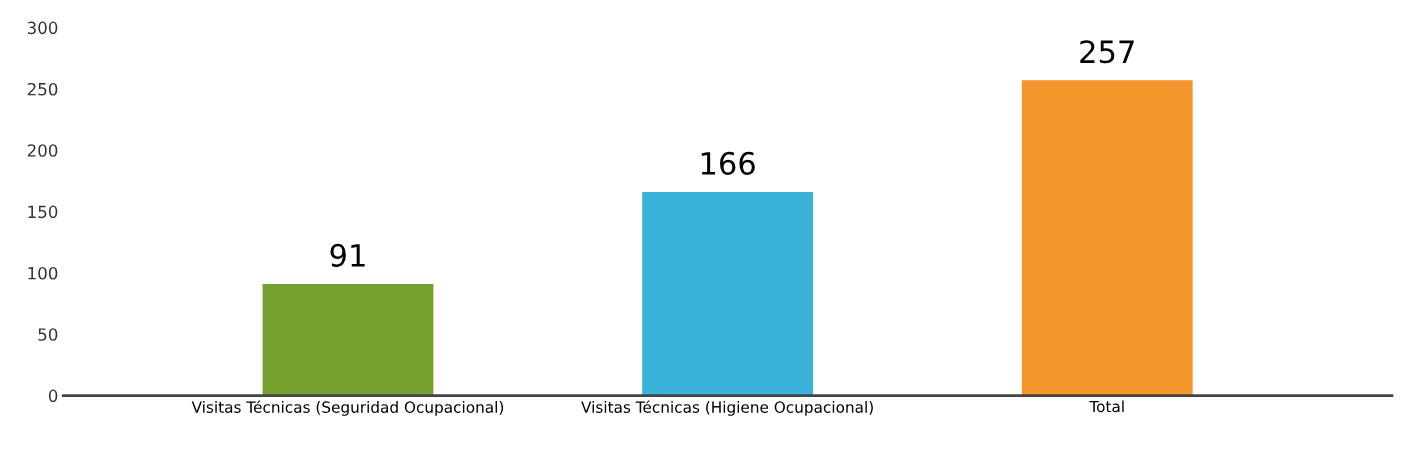  Describe the element at coordinates (53, 396) in the screenshot. I see `y-tick-label: 0` at that location.